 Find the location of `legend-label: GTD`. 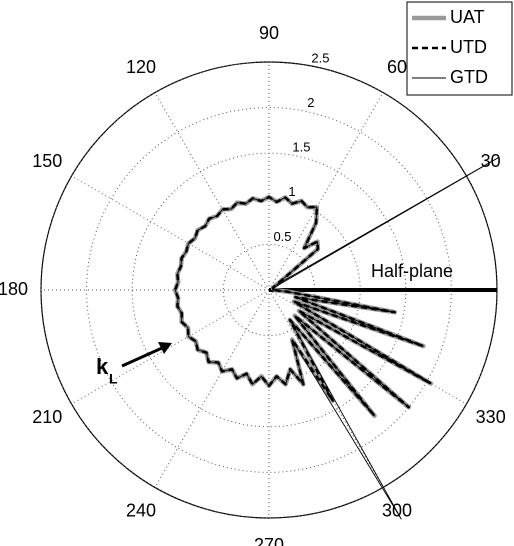

legend-label: GTD is located at coordinates (469, 77).